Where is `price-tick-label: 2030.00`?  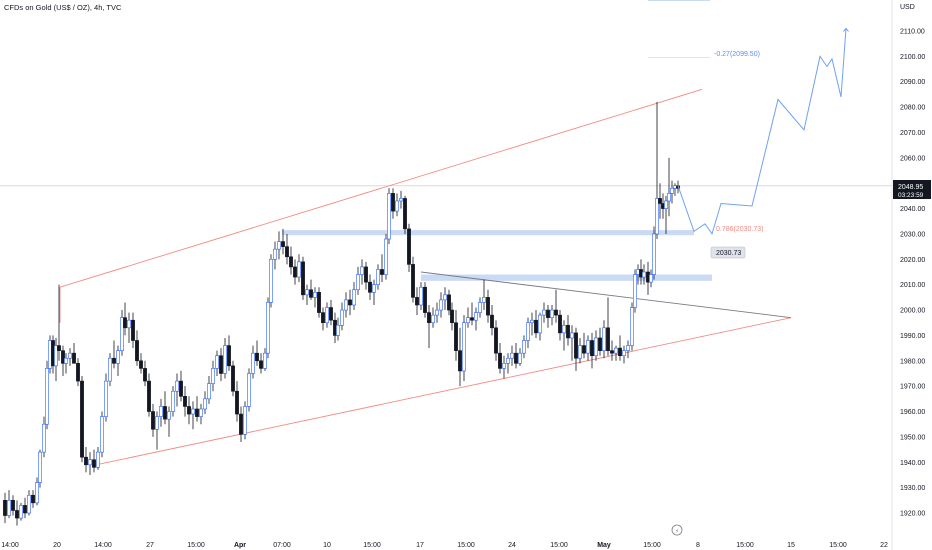 price-tick-label: 2030.00 is located at coordinates (912, 234).